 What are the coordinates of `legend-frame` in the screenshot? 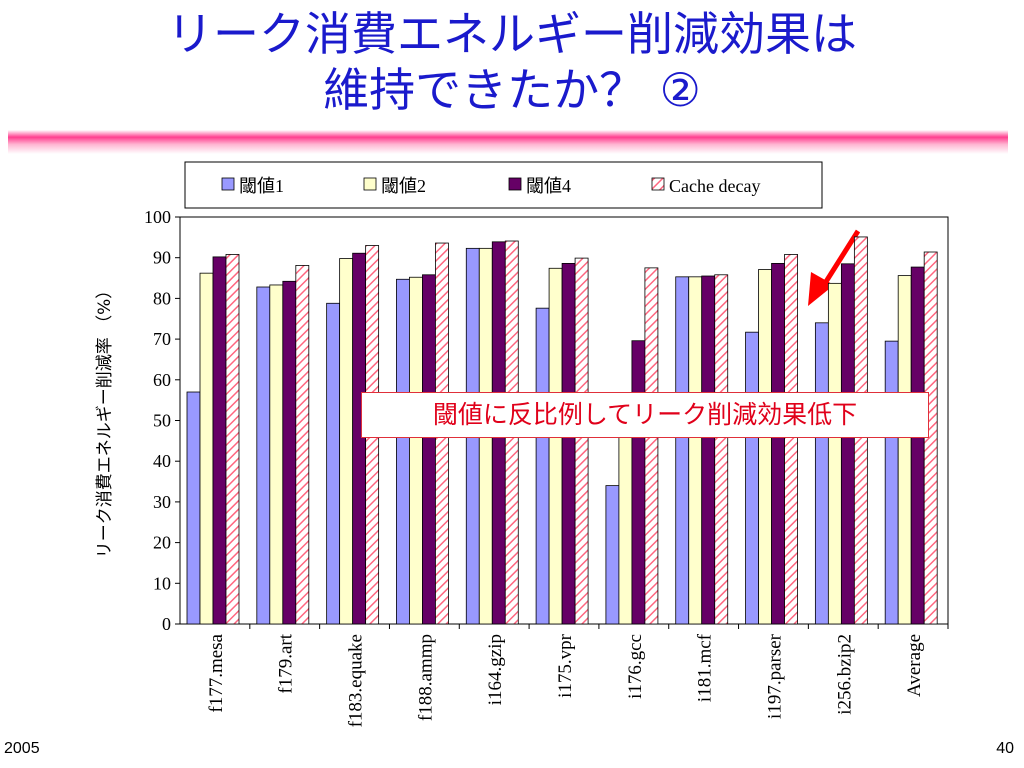 It's located at (503, 185).